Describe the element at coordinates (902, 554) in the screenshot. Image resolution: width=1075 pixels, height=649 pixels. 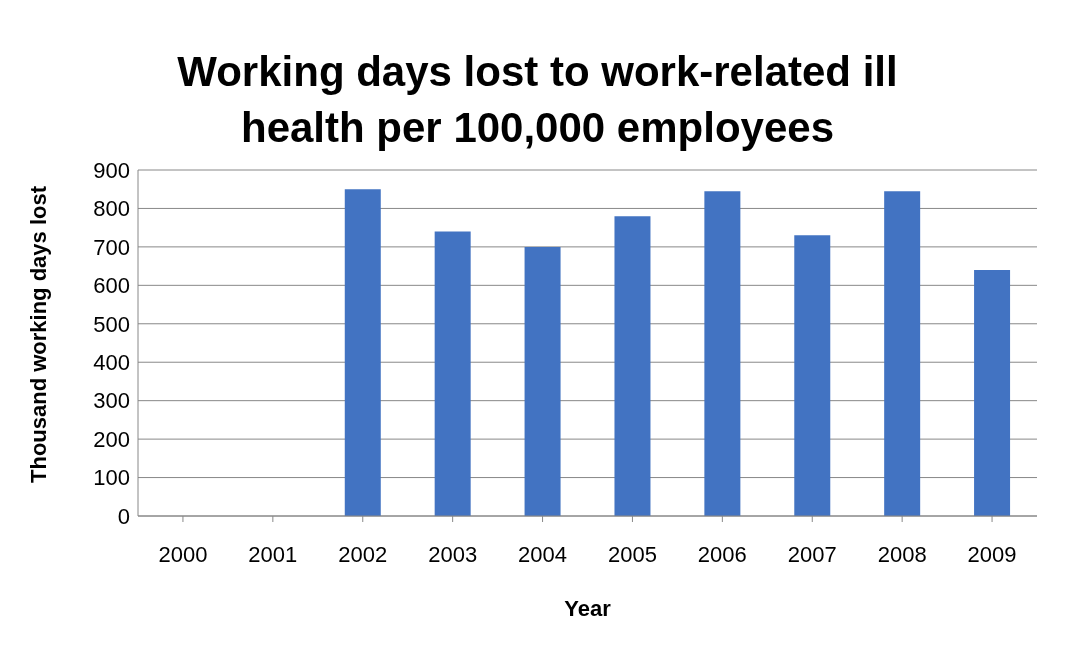
I see `x-tick-label: 2008` at that location.